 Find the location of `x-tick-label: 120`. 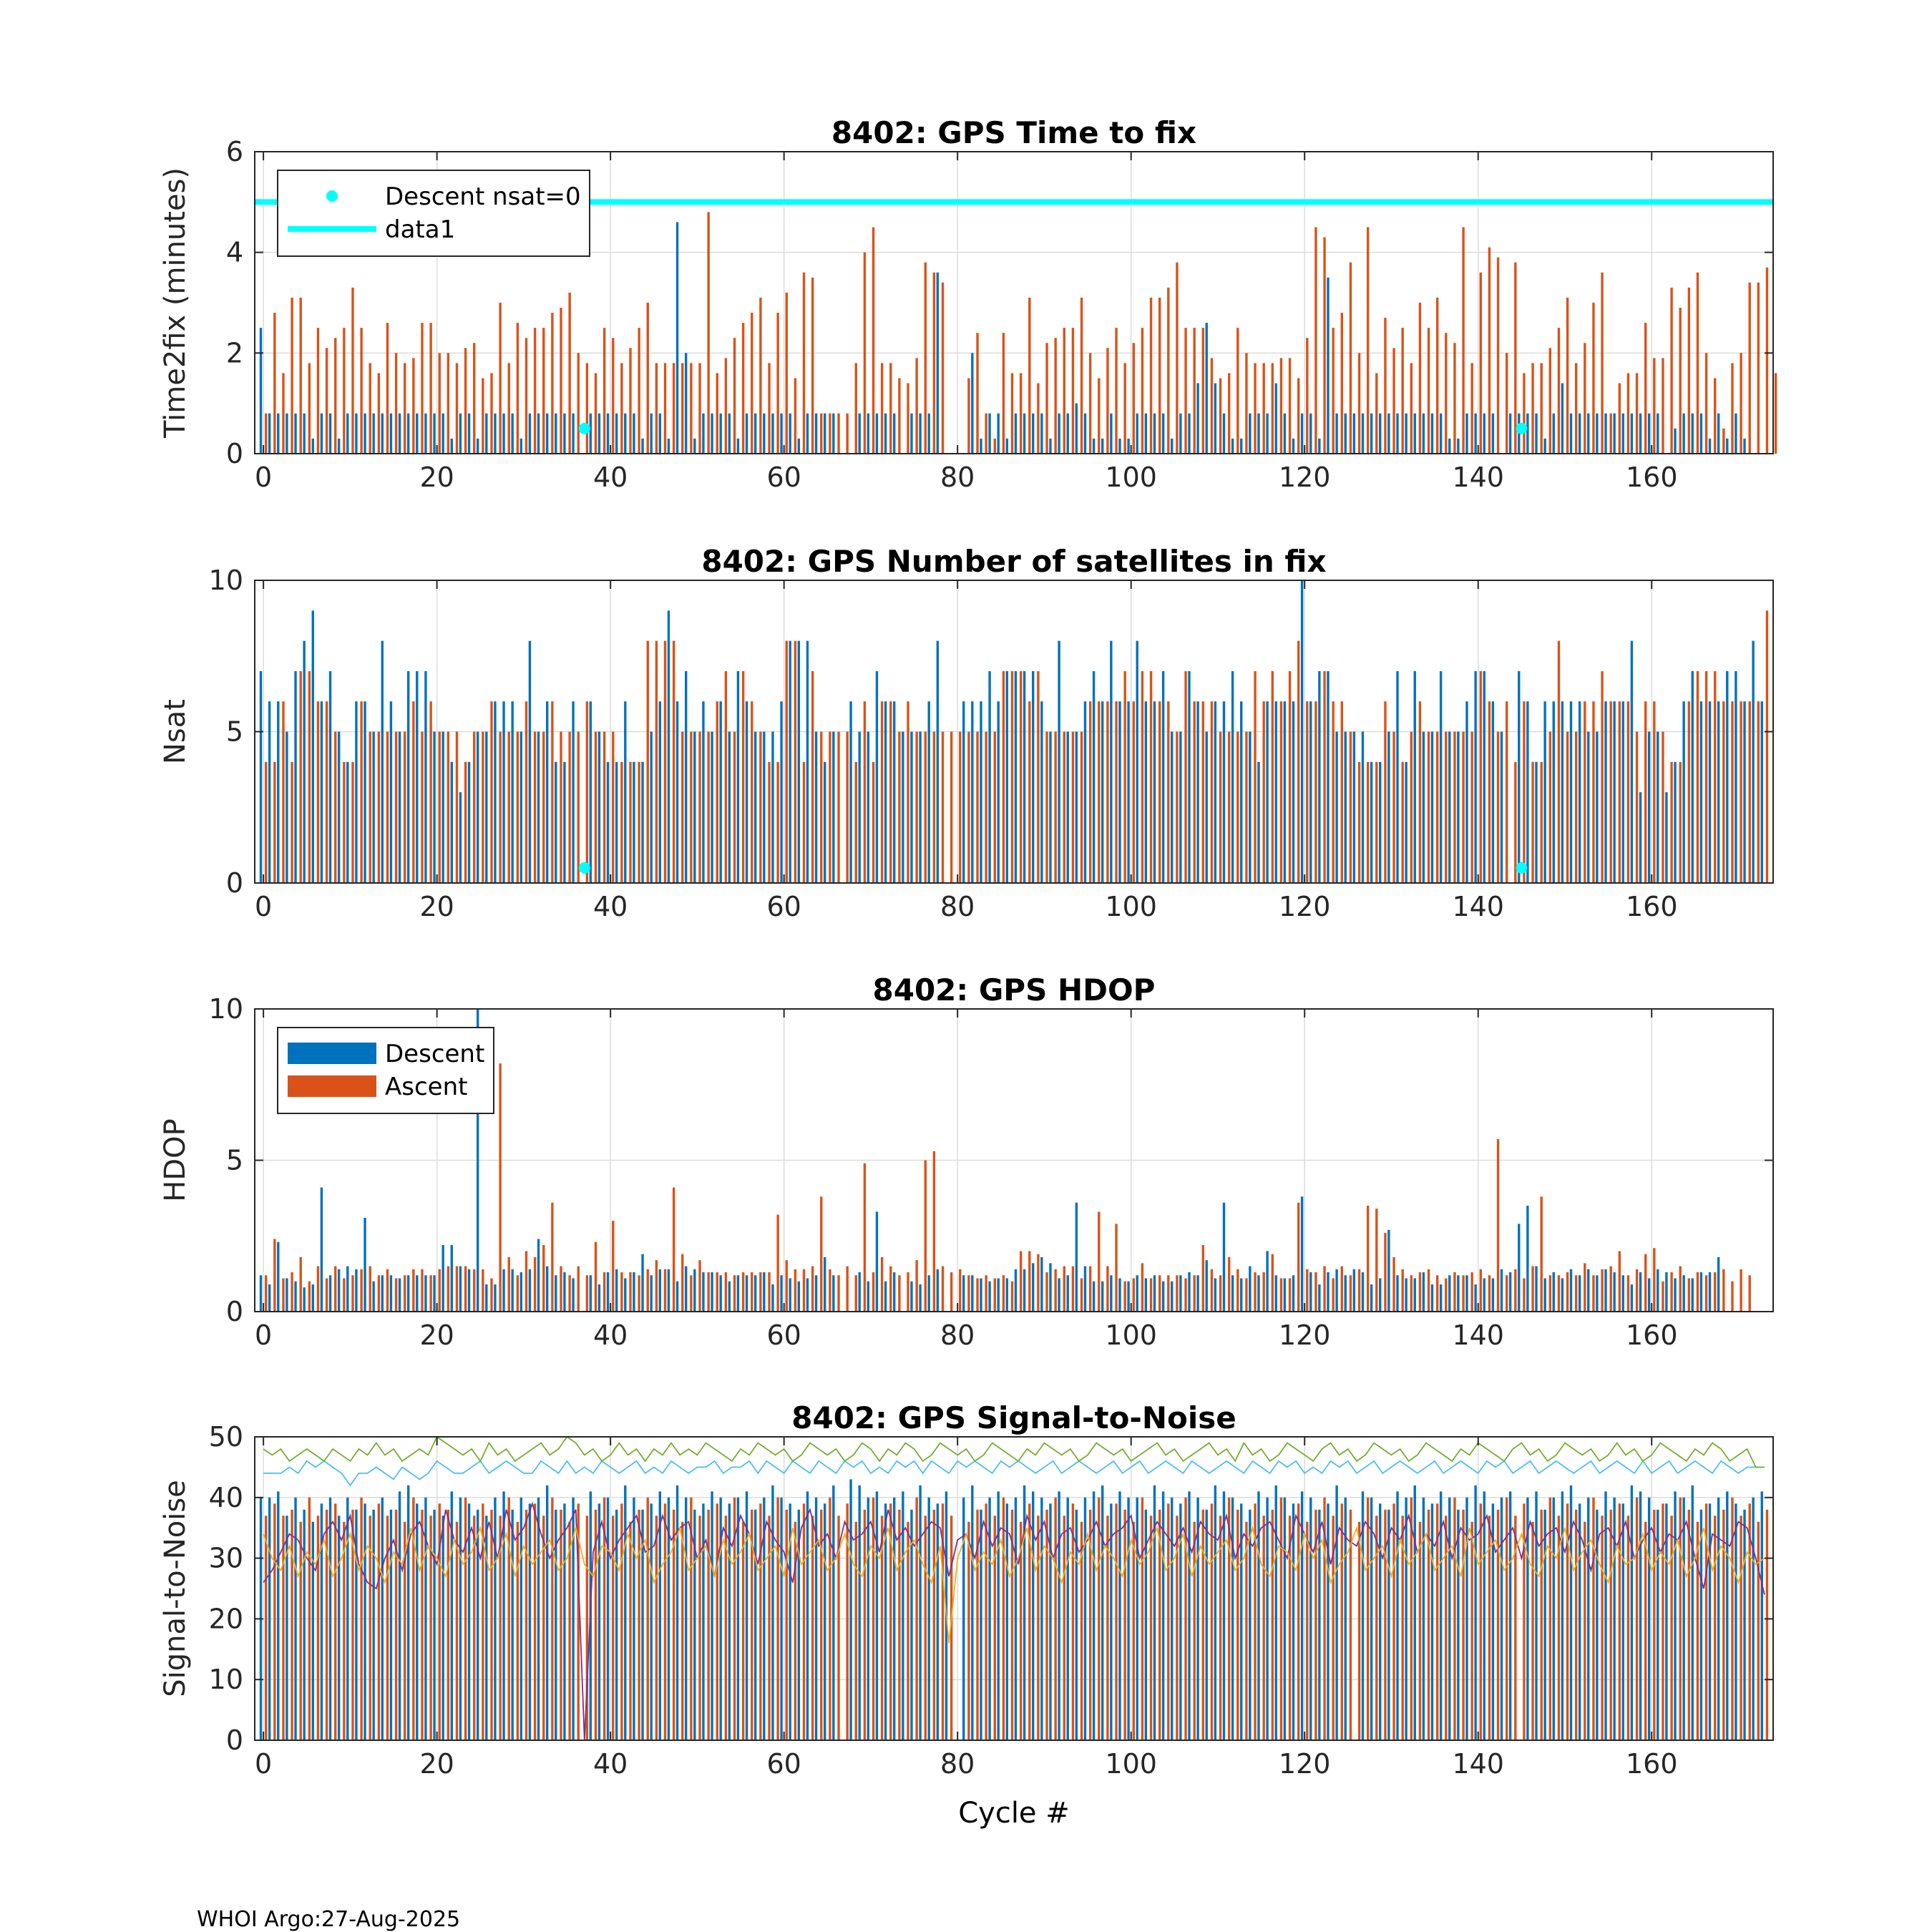

x-tick-label: 120 is located at coordinates (1305, 1764).